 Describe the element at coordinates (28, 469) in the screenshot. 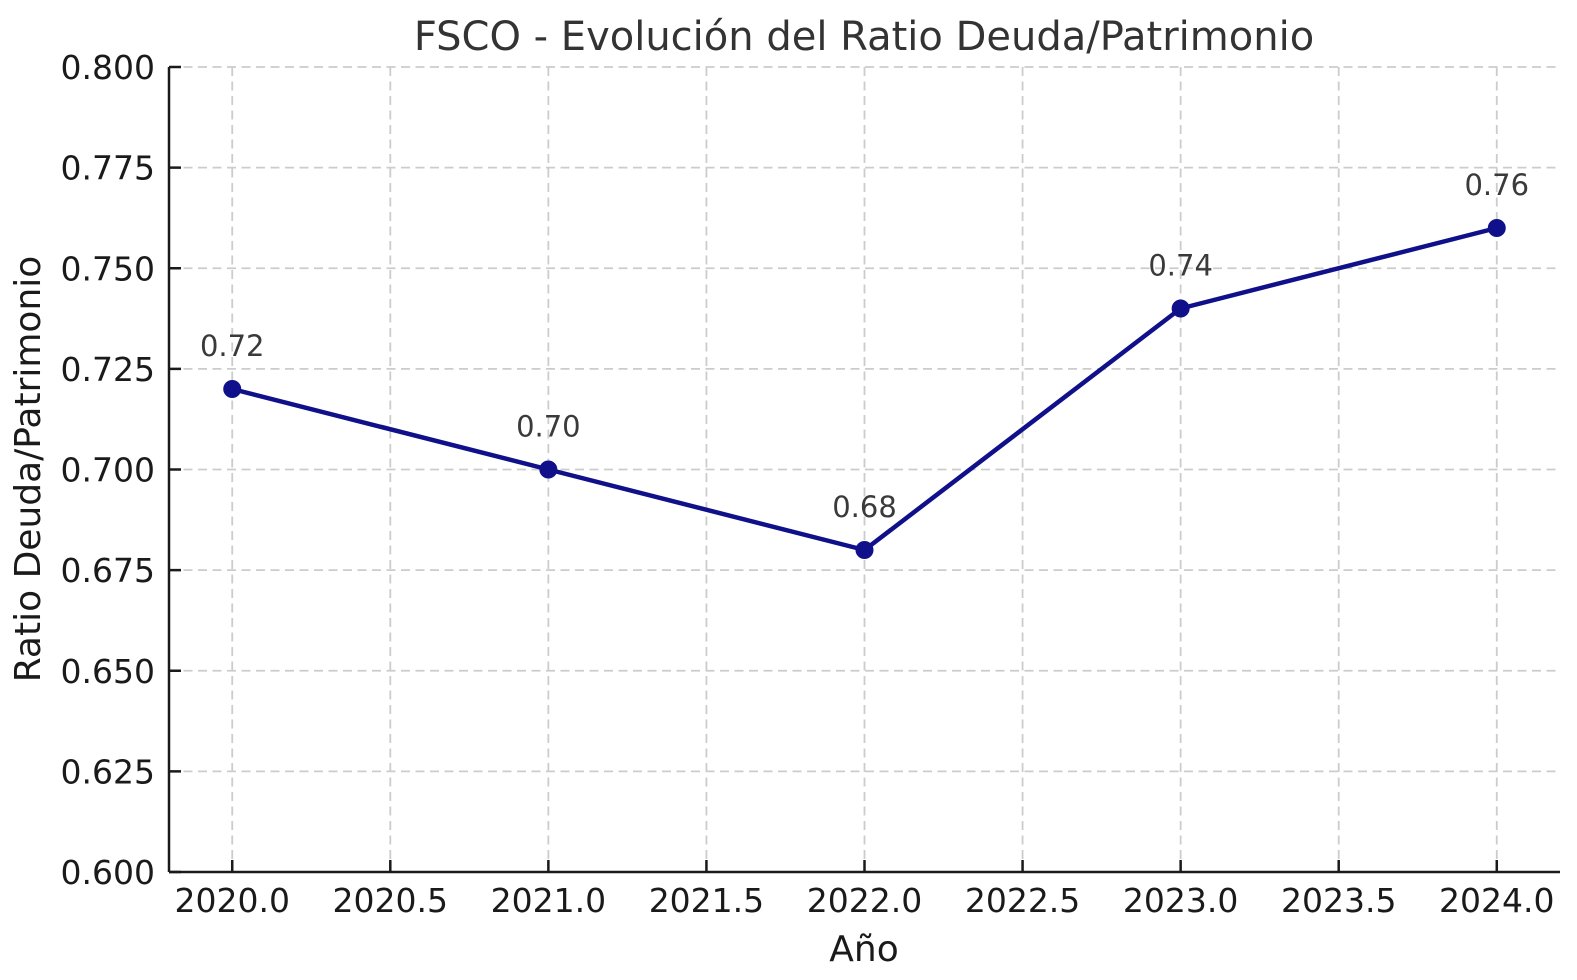

I see `y-axis-label: Ratio Deuda/Patrimonio` at that location.